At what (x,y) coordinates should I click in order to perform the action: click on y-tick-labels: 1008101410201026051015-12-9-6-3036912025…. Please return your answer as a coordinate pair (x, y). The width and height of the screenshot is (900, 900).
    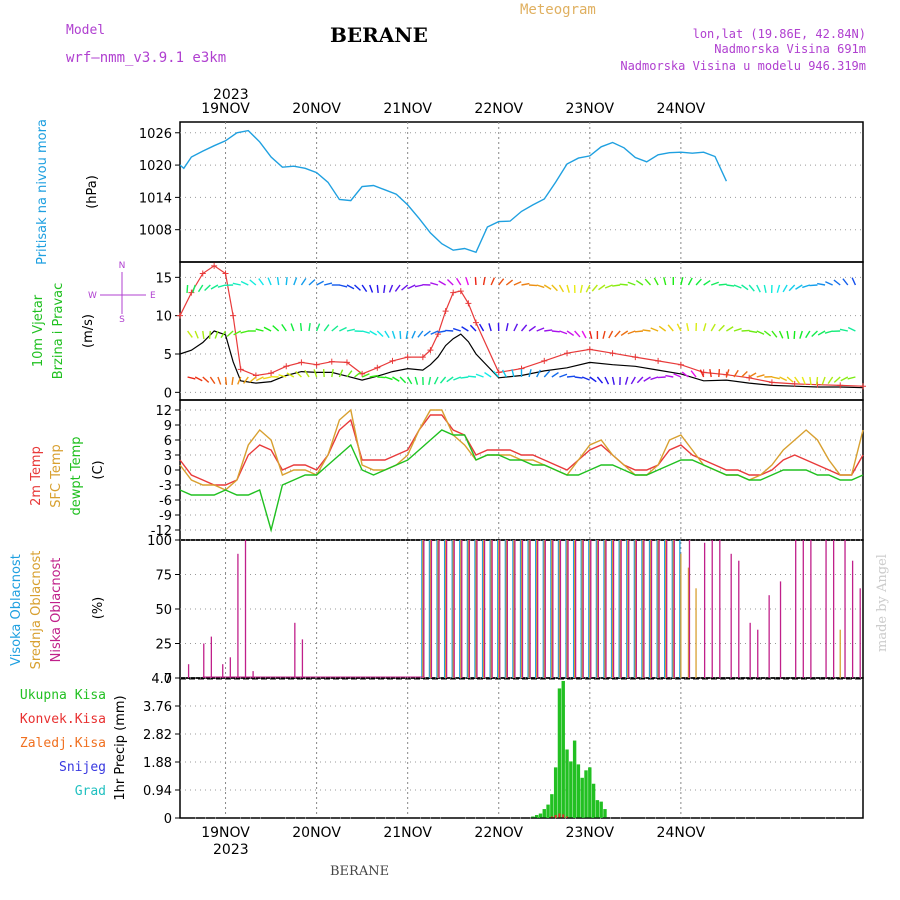
    Looking at the image, I should click on (155, 477).